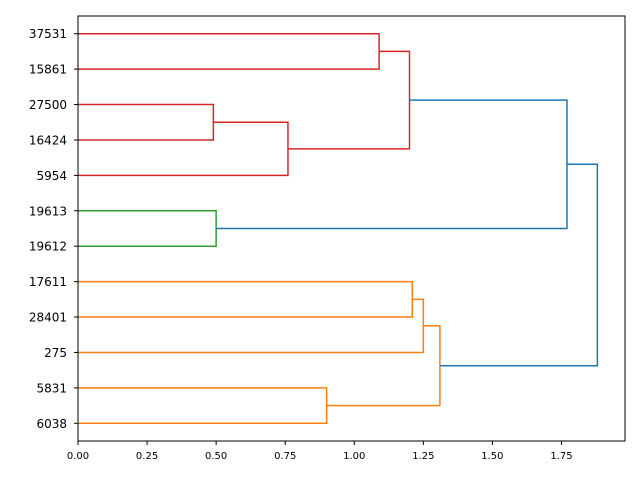 Image resolution: width=640 pixels, height=480 pixels. Describe the element at coordinates (51, 424) in the screenshot. I see `leaf-label: 6038` at that location.